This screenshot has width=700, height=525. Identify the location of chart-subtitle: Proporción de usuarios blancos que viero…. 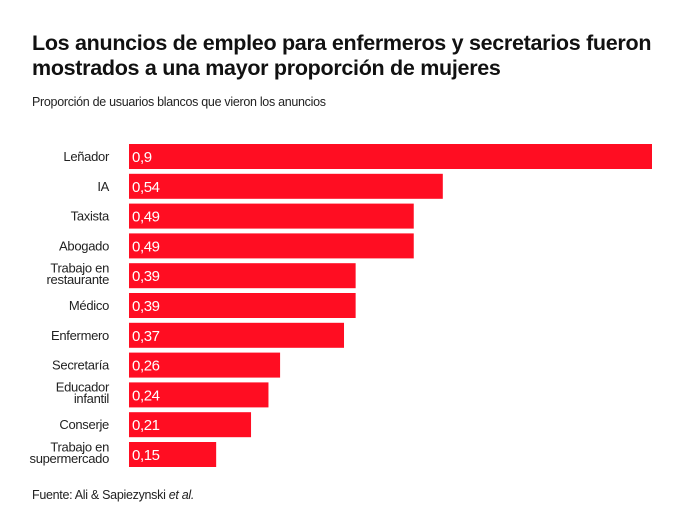
(179, 102).